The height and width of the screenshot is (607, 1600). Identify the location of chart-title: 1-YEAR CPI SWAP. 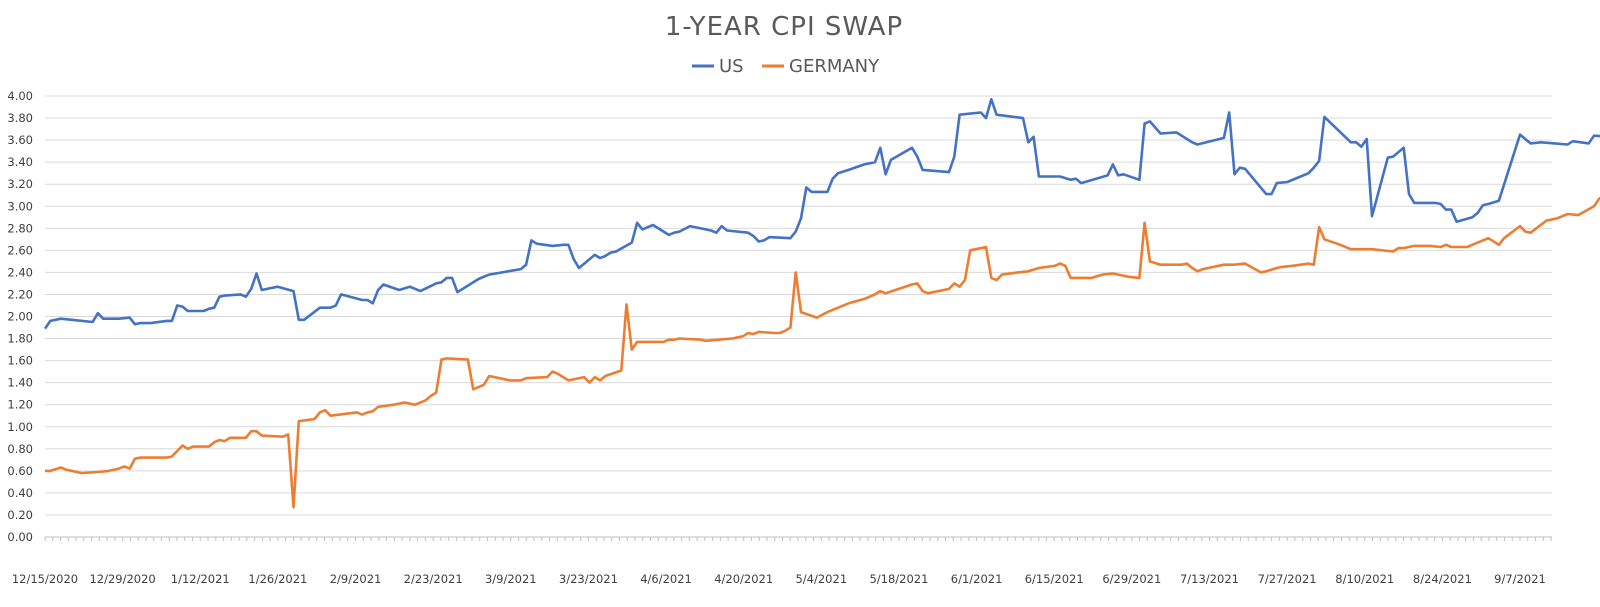
(784, 27).